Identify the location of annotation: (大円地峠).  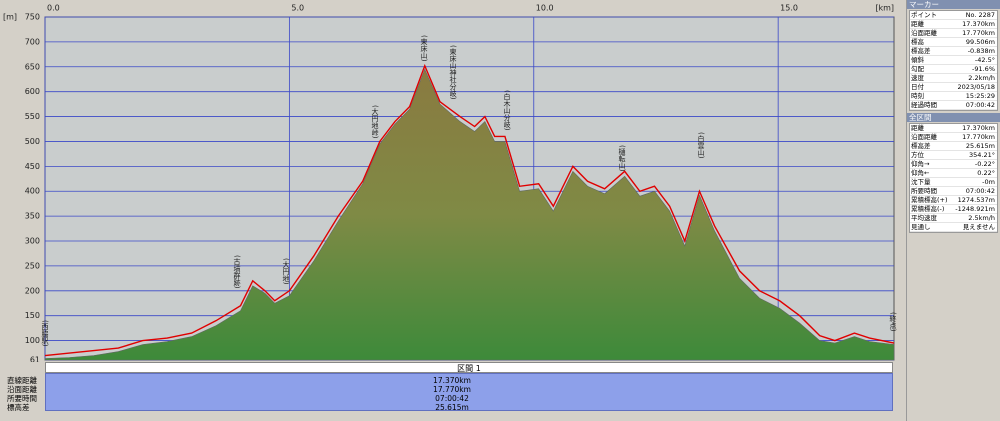
(375, 122).